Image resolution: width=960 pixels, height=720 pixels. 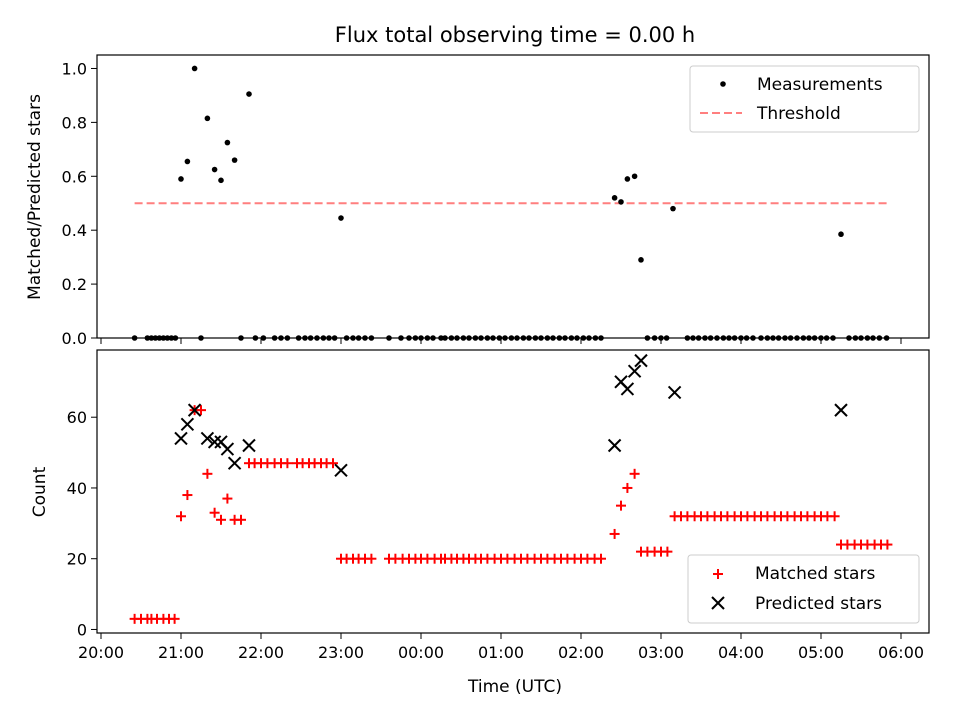 I want to click on top-legend: Measurements Threshold, so click(x=804, y=99).